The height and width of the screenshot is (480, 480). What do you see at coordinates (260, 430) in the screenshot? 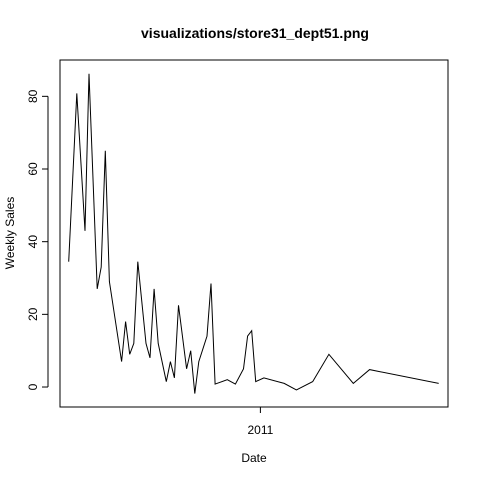
I see `x-tick-label: 2011` at bounding box center [260, 430].